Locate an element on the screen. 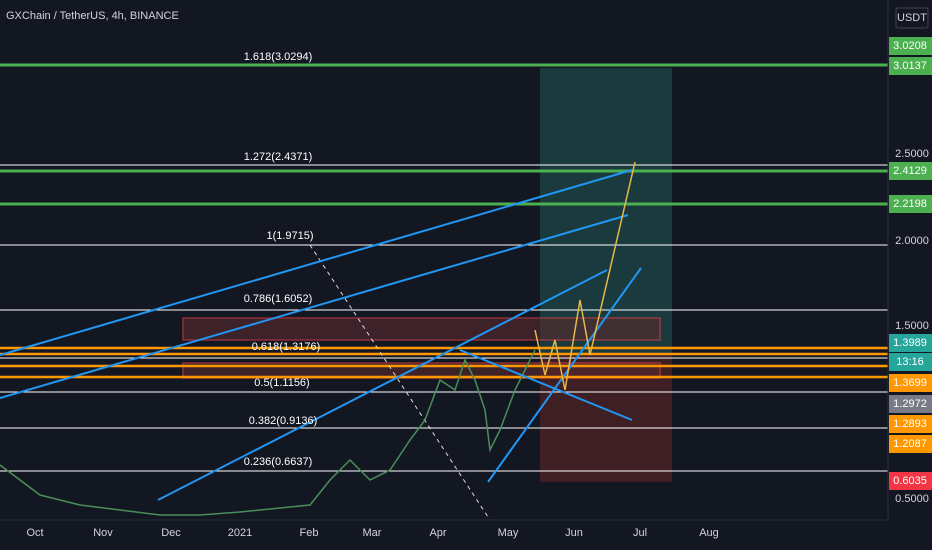 The width and height of the screenshot is (932, 550). time-label: Nov is located at coordinates (103, 533).